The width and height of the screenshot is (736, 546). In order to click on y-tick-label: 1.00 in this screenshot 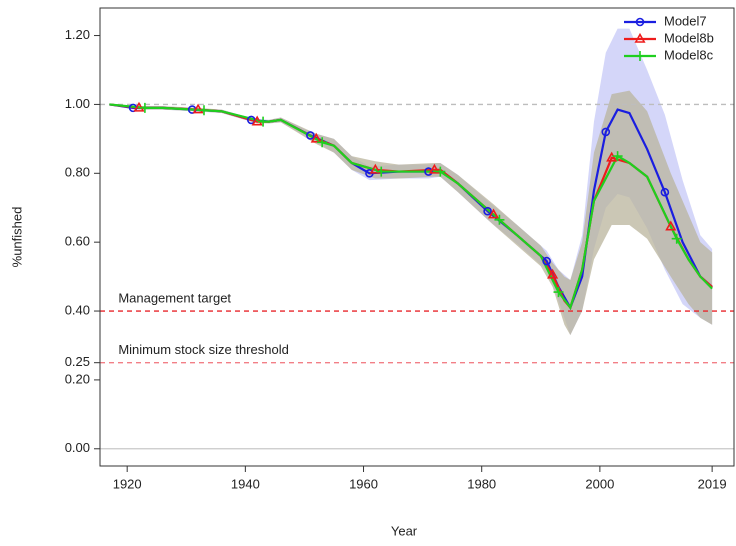, I will do `click(77, 103)`.